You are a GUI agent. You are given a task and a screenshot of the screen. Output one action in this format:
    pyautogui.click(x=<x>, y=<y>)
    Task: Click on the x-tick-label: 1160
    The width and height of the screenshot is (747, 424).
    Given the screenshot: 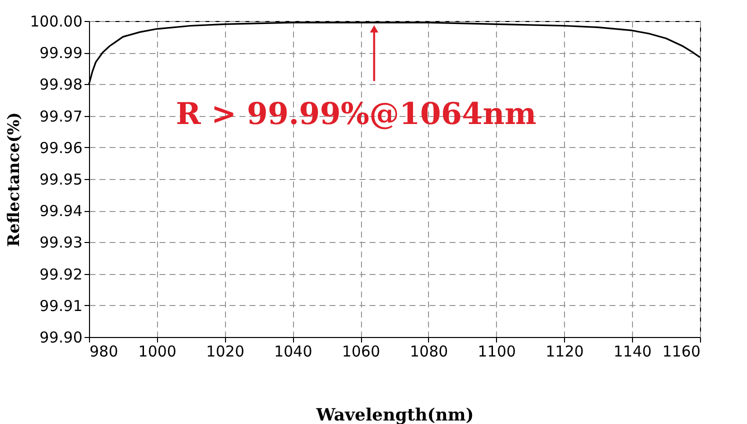 What is the action you would take?
    pyautogui.click(x=681, y=351)
    